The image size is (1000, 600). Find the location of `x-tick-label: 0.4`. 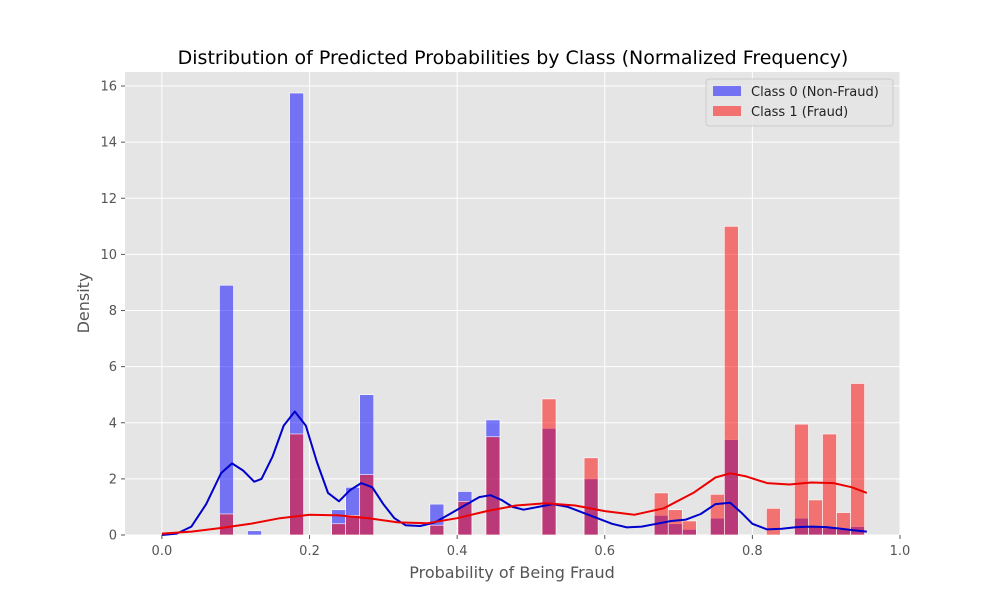

x-tick-label: 0.4 is located at coordinates (457, 551).